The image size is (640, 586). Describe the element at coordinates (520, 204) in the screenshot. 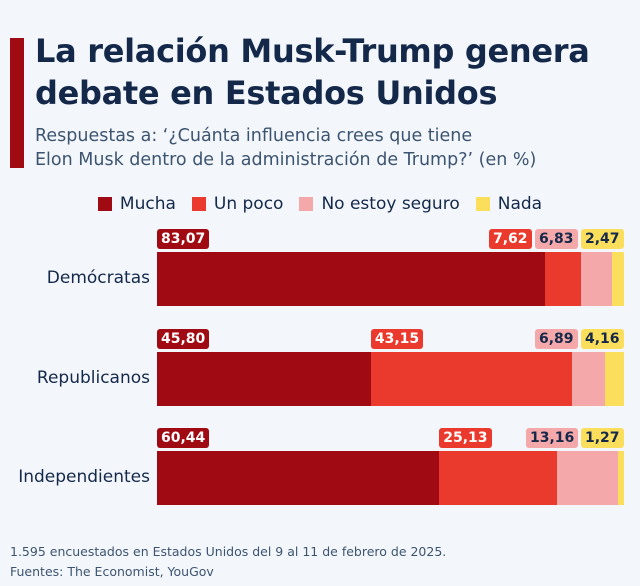

I see `legend-label: Nada` at that location.